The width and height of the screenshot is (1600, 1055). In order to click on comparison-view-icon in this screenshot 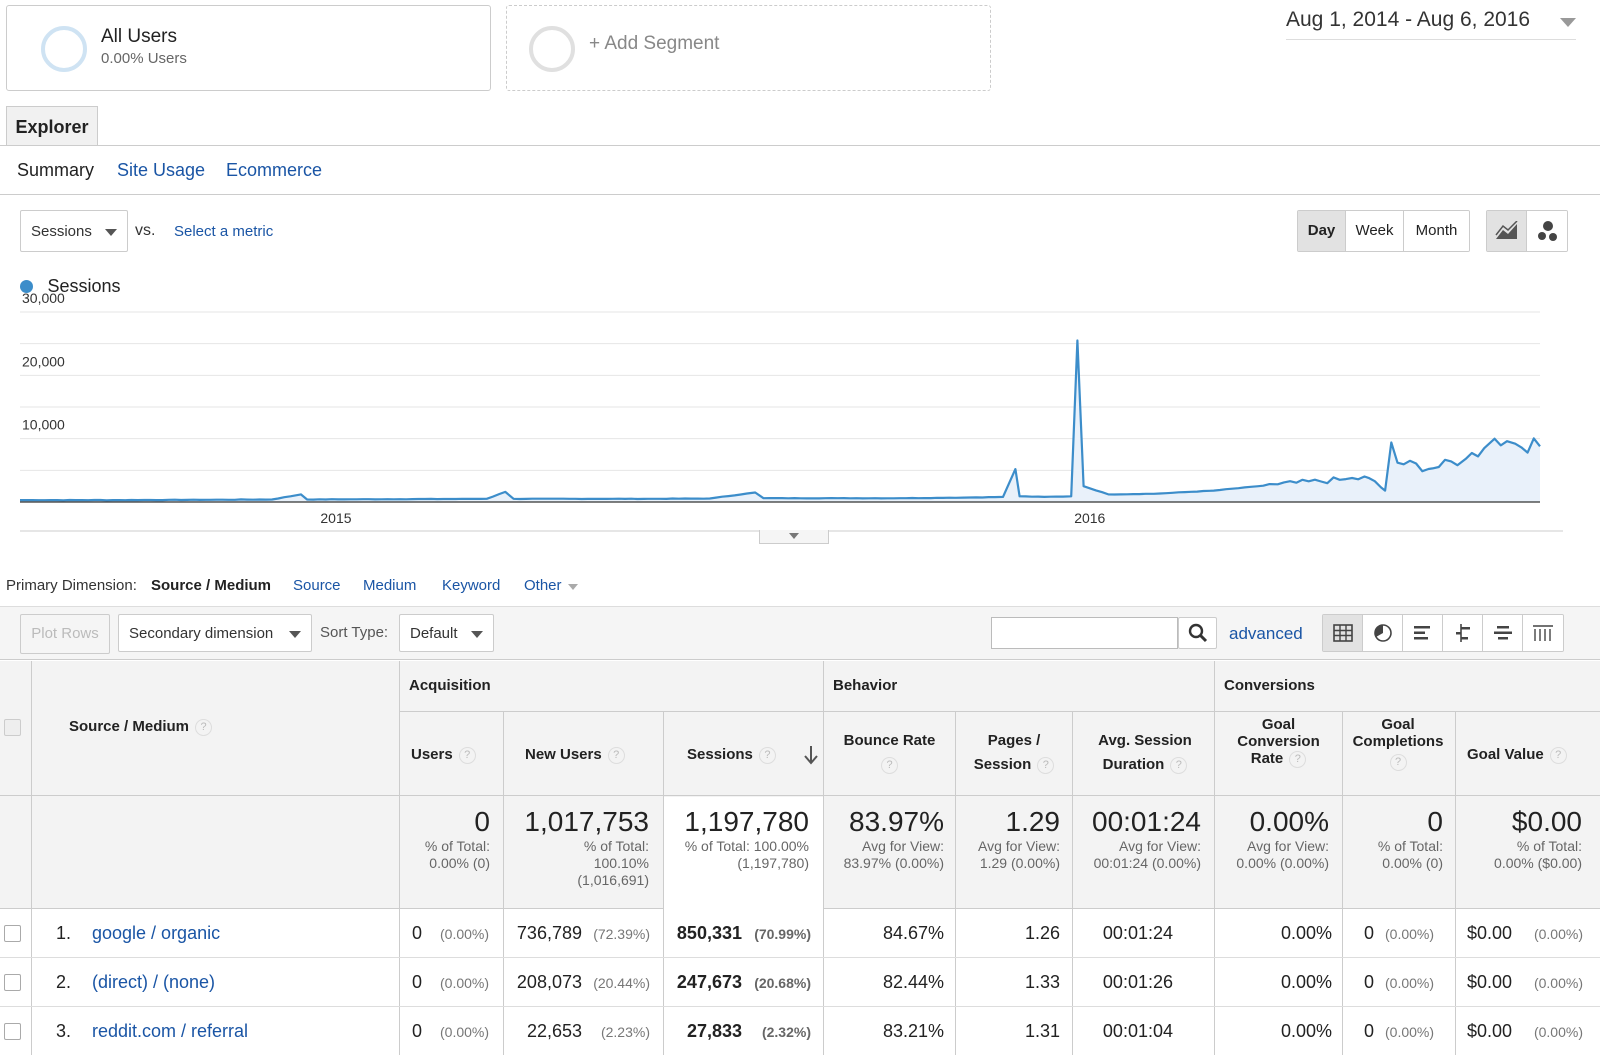, I will do `click(1463, 633)`.